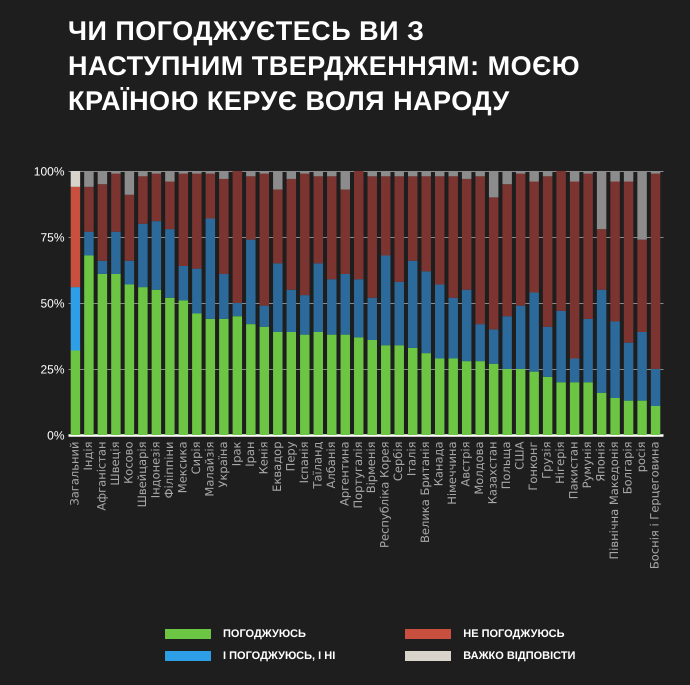  What do you see at coordinates (325, 66) in the screenshot?
I see `chart-title: ЧИ ПОГОДЖУЄТЕСЬ ВИ З НАСТУПНИМ ТВЕРДЖЕННЯМ: МОЄЮ КРАЇНОЮ КЕРУЄ ВОЛЯ НАРОДУ` at bounding box center [325, 66].